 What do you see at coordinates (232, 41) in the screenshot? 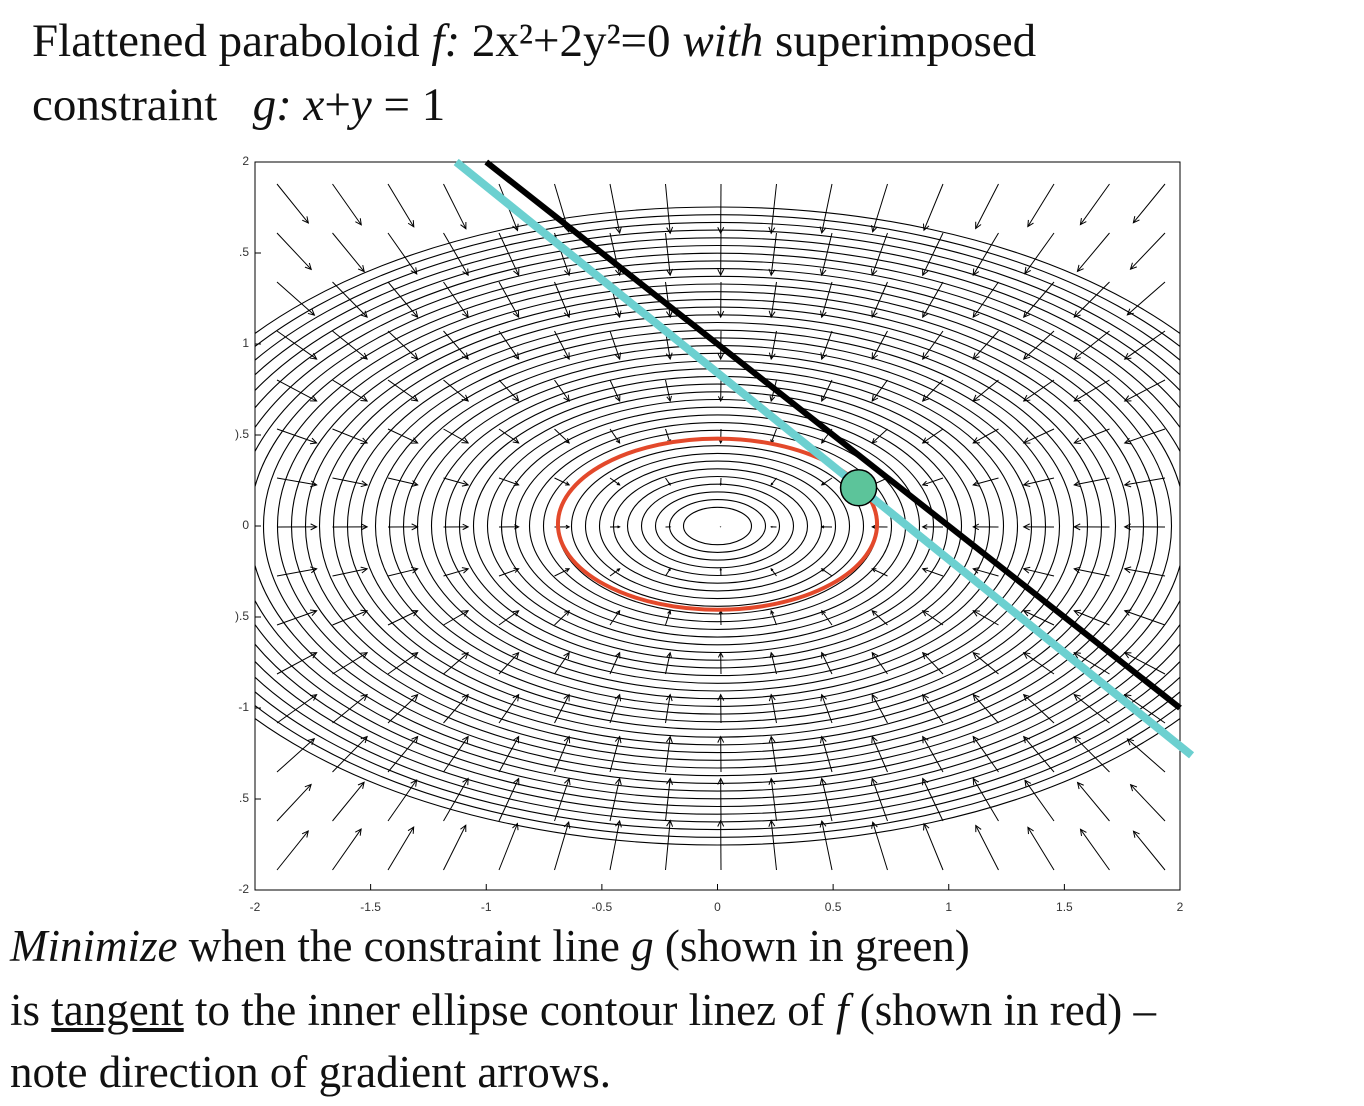
I see `title-text: Flattened paraboloid` at bounding box center [232, 41].